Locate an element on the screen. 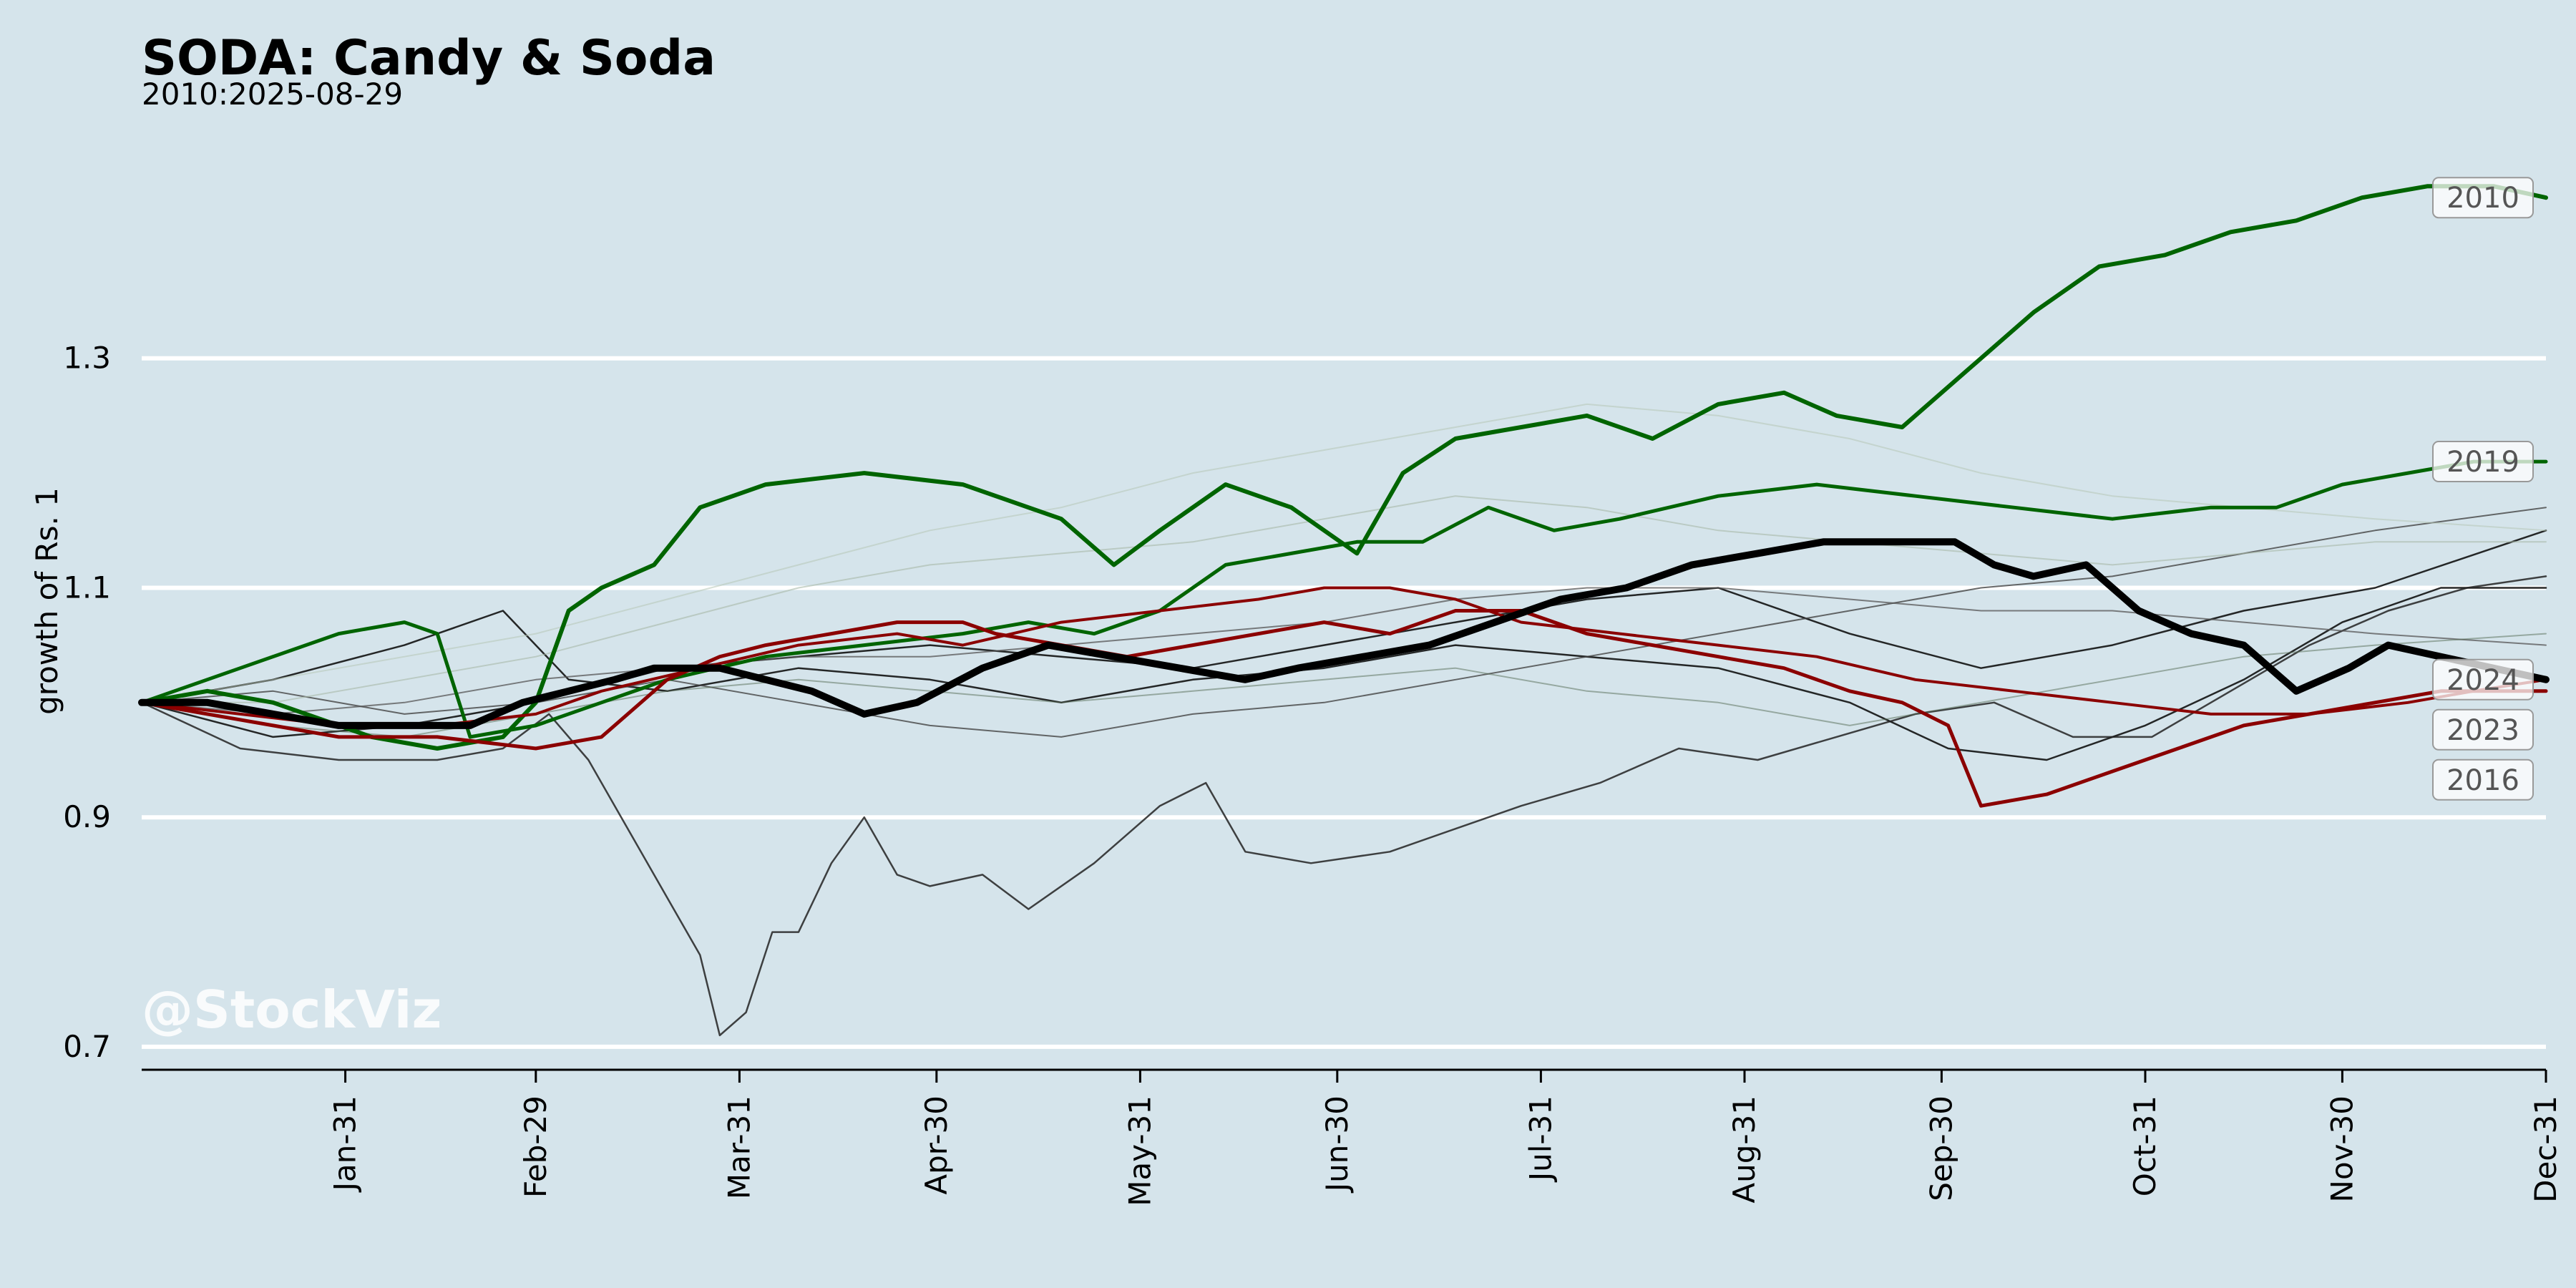 This screenshot has width=2576, height=1288. y-tick-label: 1.3 is located at coordinates (87, 358).